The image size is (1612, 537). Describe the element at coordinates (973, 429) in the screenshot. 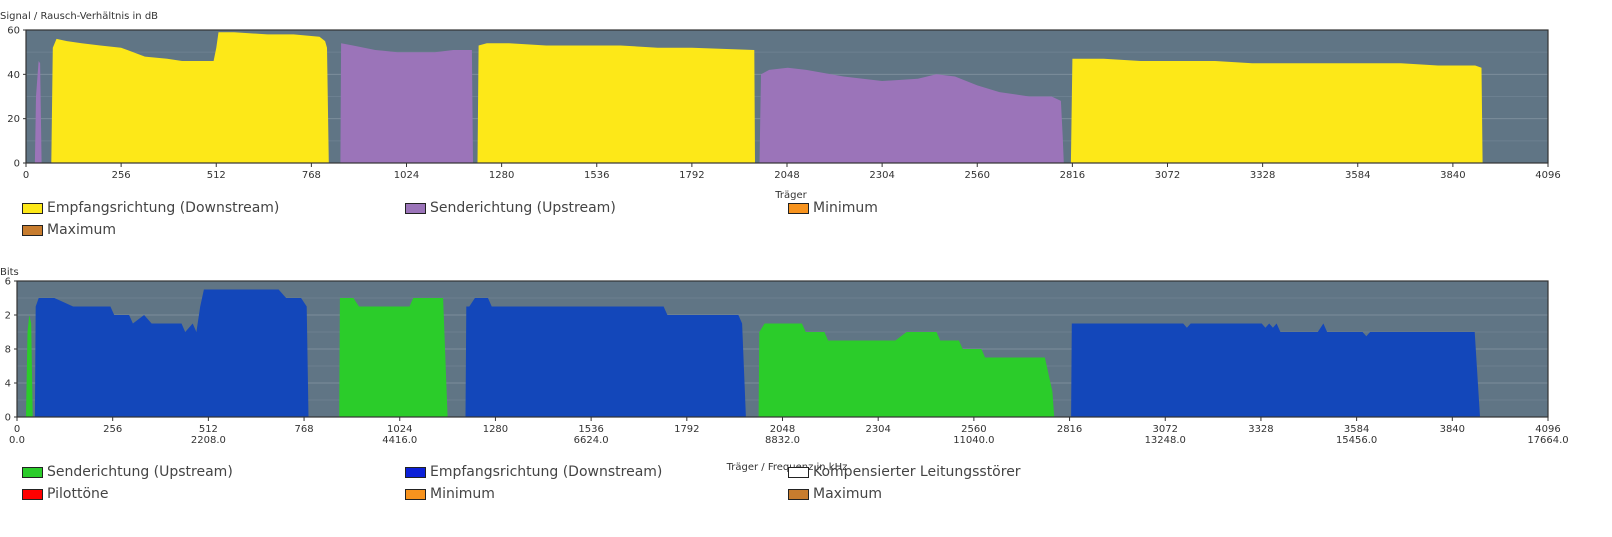

I see `x-tick-label: 2560` at that location.